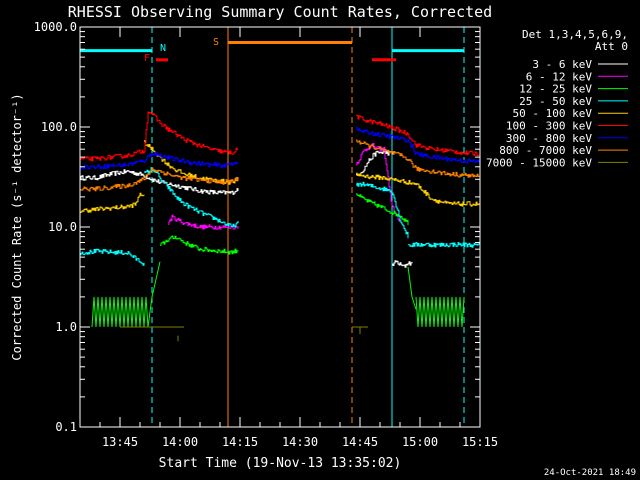 This screenshot has width=640, height=480. I want to click on y-tick-label: 1000.0, so click(55, 27).